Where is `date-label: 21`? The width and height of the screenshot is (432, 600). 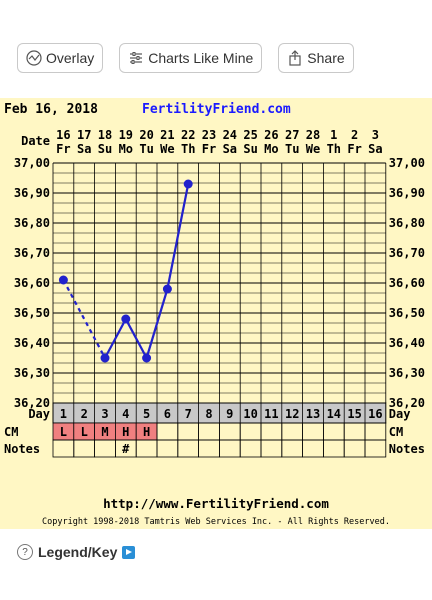 date-label: 21 is located at coordinates (167, 135).